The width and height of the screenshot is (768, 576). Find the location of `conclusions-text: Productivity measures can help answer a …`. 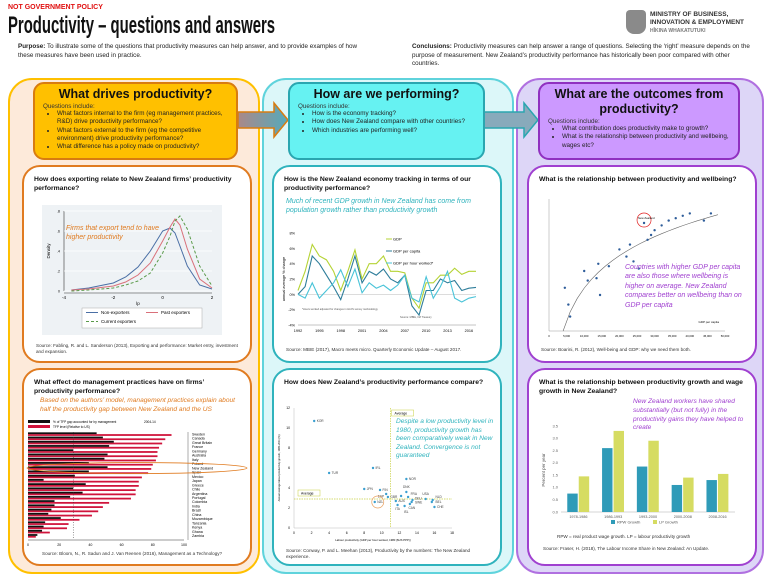

conclusions-text: Productivity measures can help answer a … is located at coordinates (581, 55).